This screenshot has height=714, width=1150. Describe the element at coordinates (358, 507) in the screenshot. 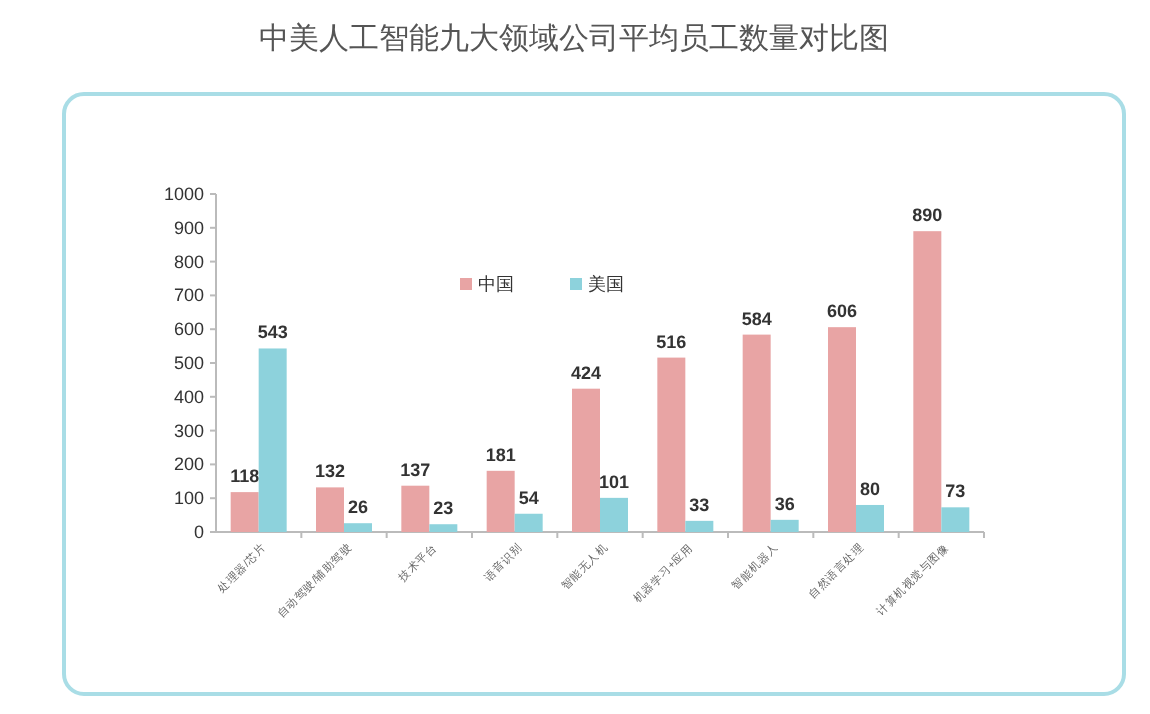

I see `data-label: 26` at that location.